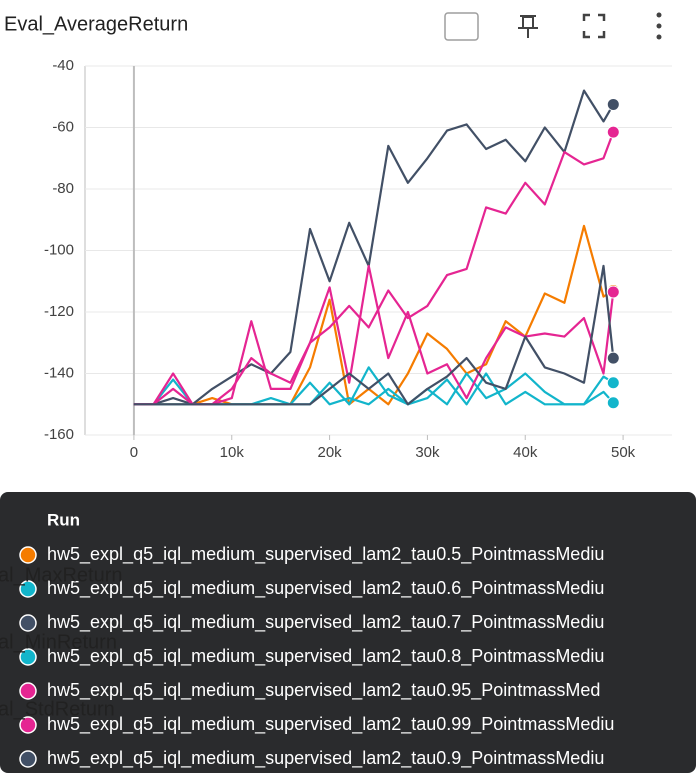  I want to click on background-chart-title: al_StdReturn, so click(57, 709).